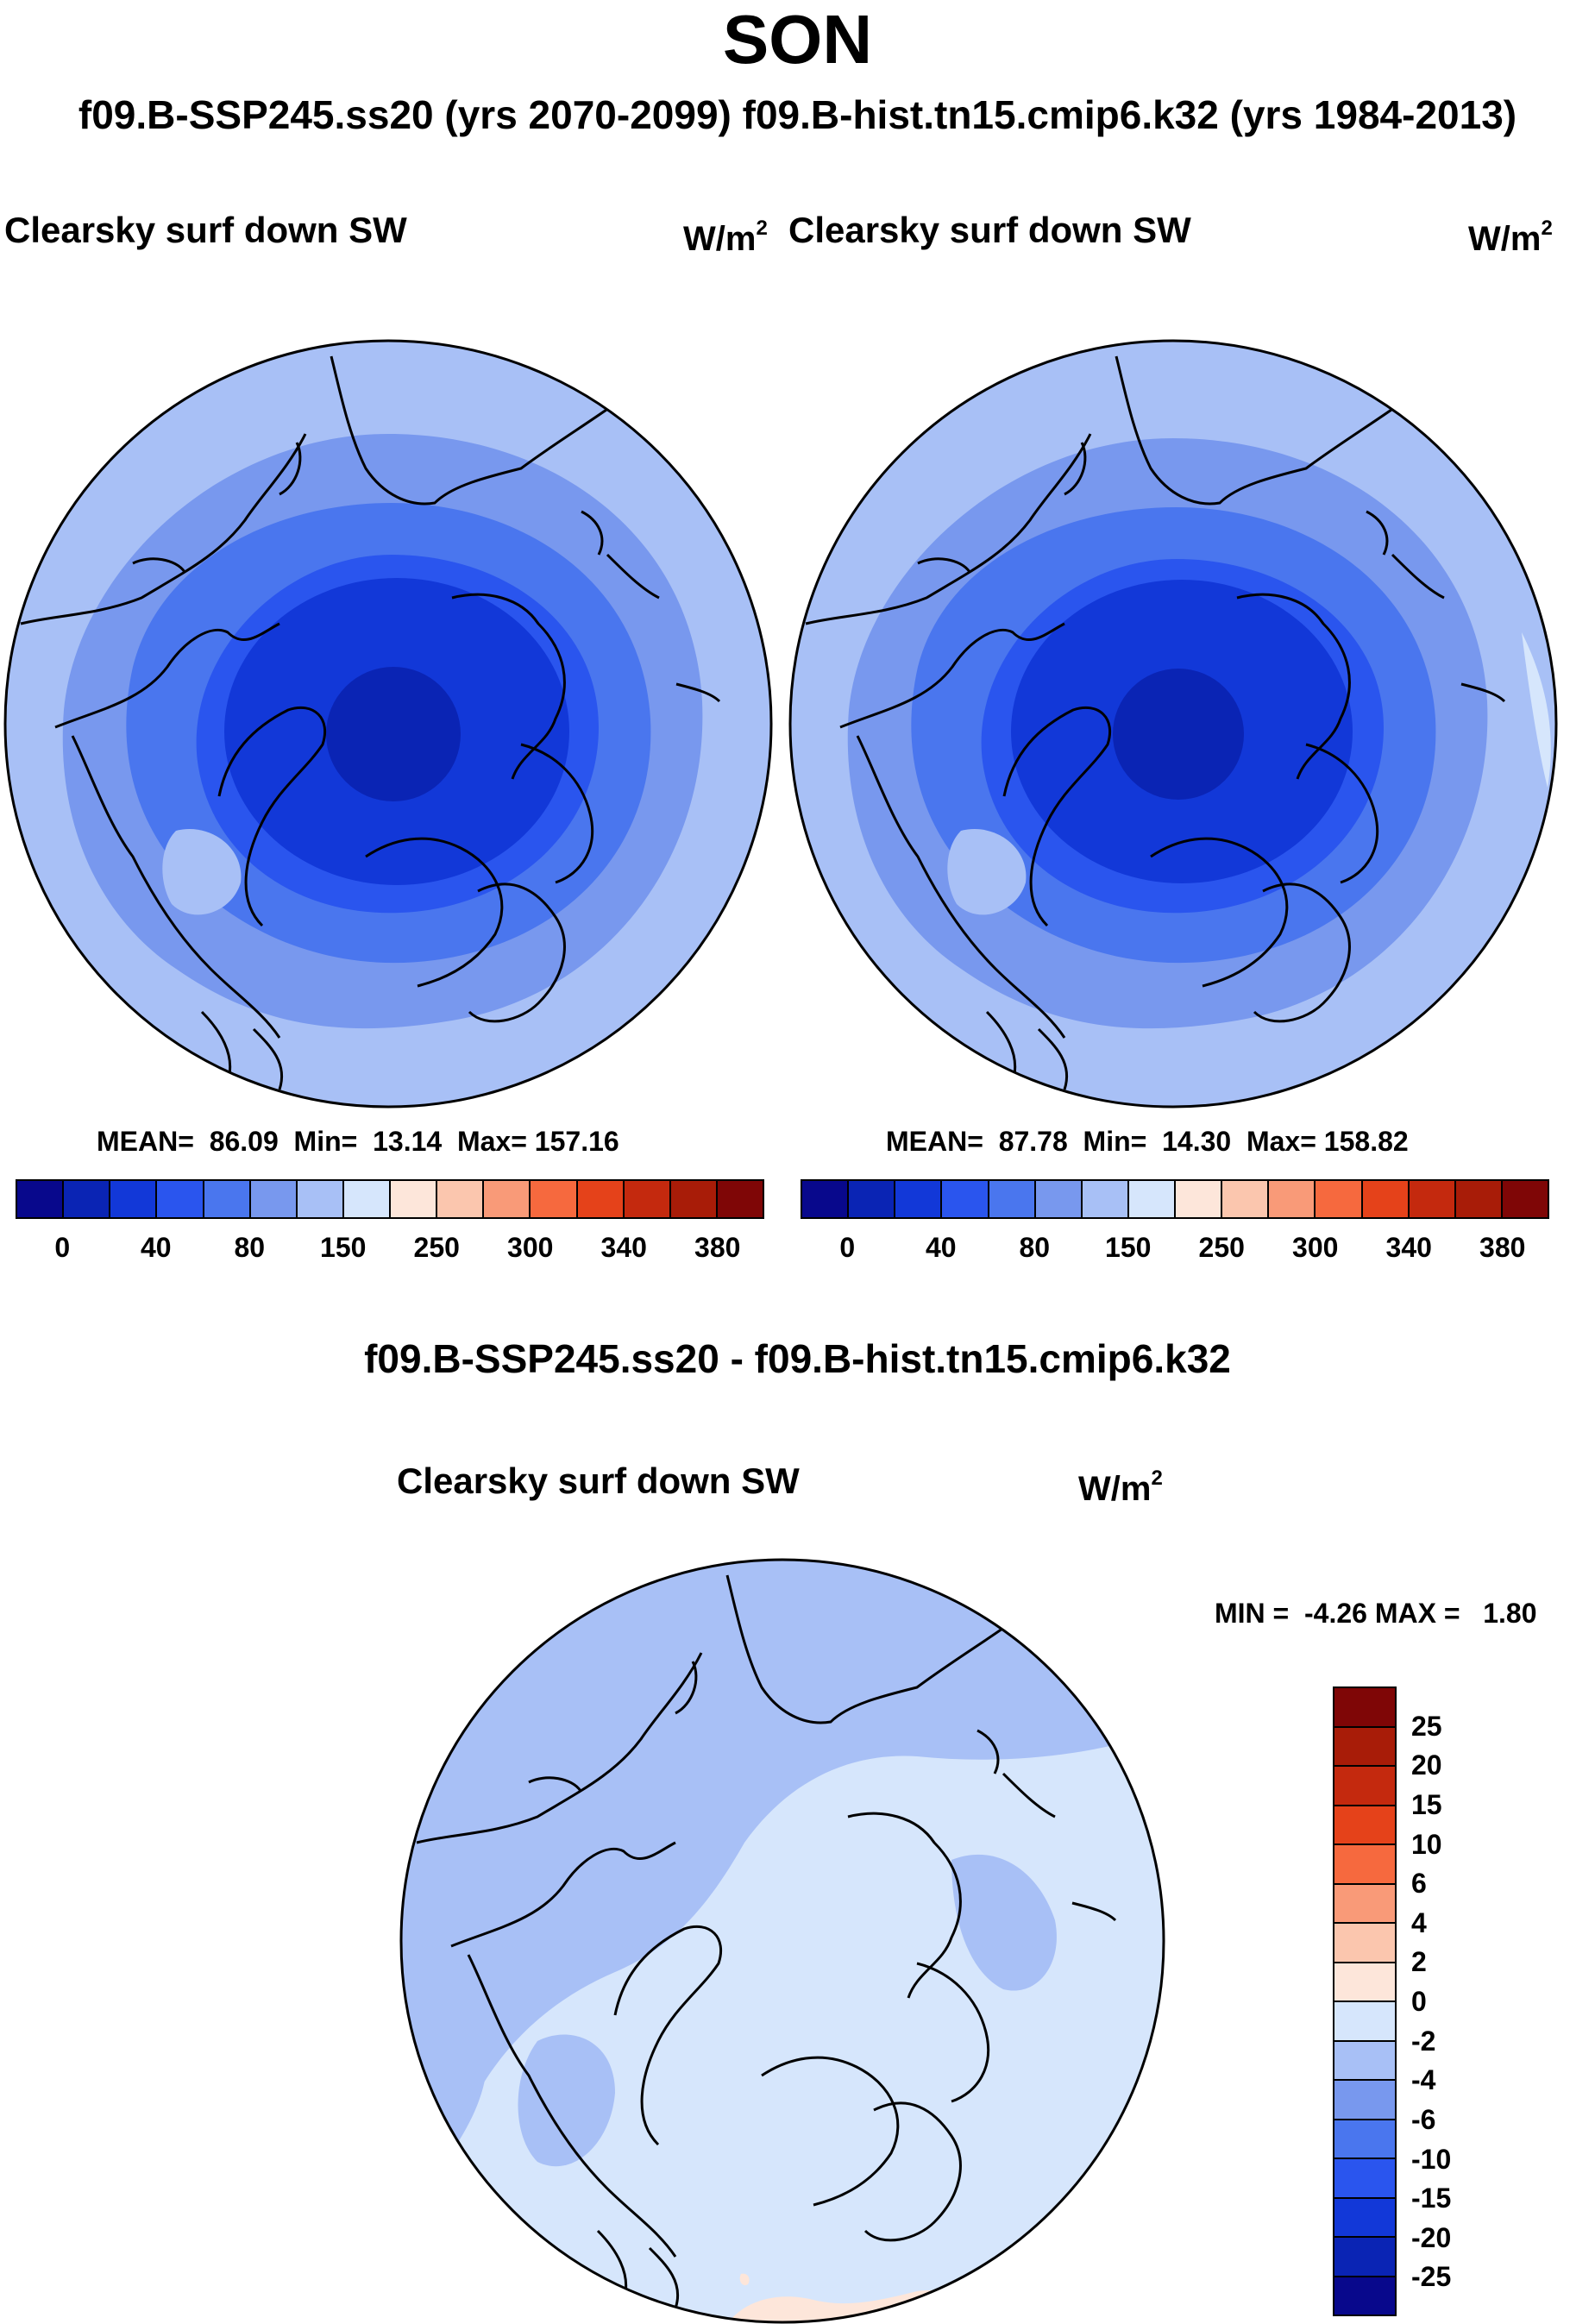  Describe the element at coordinates (1463, 2001) in the screenshot. I see `diff-colorbar-labels: 25 20 15 10 6 4 2 0 -2 -4 -6 -10 -15 -20 -25` at that location.